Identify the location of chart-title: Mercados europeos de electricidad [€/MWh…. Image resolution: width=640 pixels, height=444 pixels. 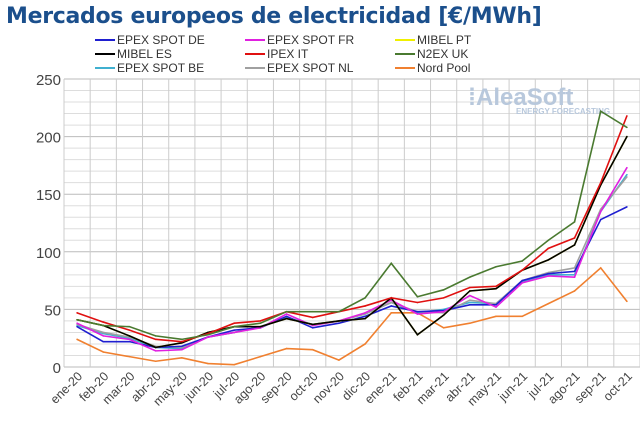
(274, 16).